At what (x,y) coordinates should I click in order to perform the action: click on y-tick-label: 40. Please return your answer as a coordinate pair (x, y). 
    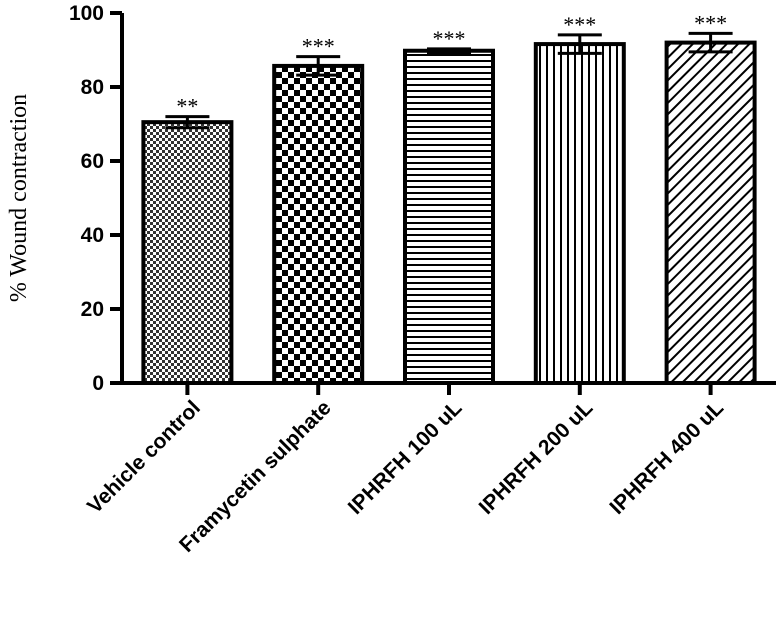
    Looking at the image, I should click on (92, 235).